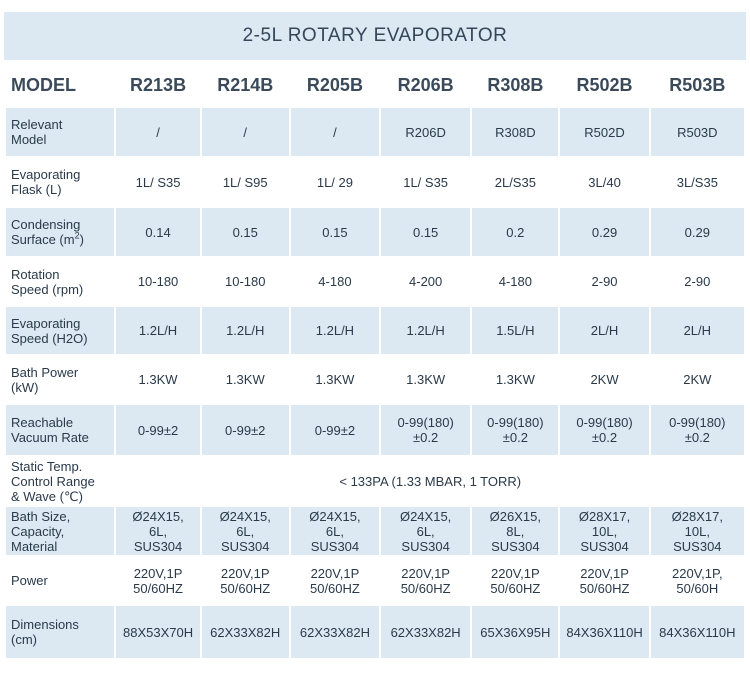 This screenshot has height=673, width=750. What do you see at coordinates (60, 330) in the screenshot?
I see `row-label: Evaporating Speed (H2O)` at bounding box center [60, 330].